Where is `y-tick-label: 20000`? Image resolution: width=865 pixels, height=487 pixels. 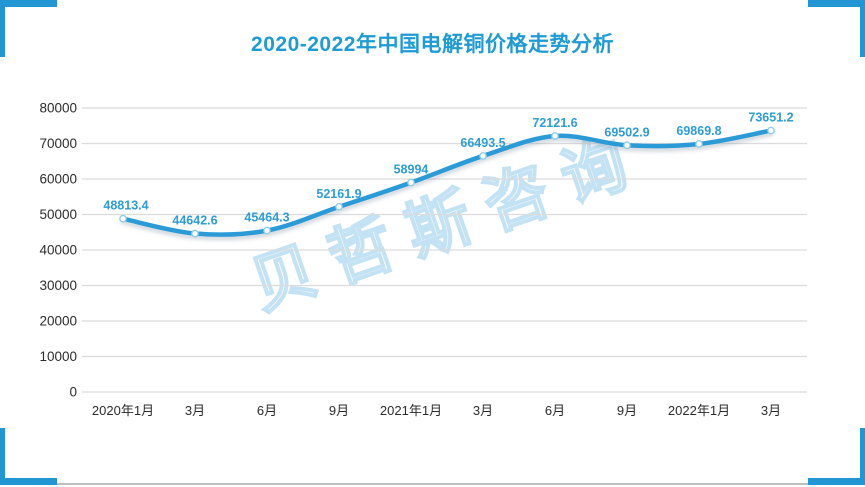 y-tick-label: 20000 is located at coordinates (58, 321).